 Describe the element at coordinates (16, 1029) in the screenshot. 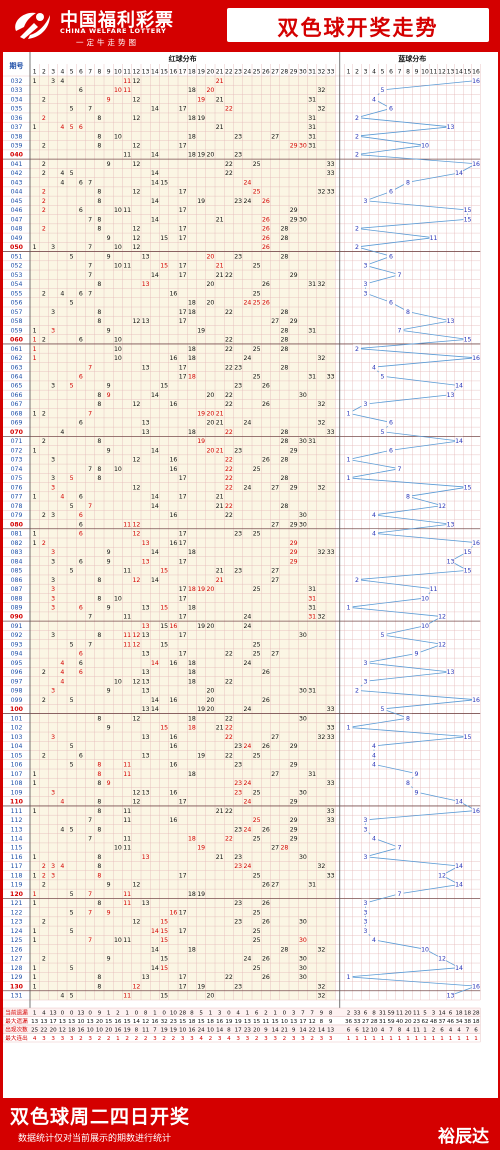

I see `stat-label: 出现次数` at that location.